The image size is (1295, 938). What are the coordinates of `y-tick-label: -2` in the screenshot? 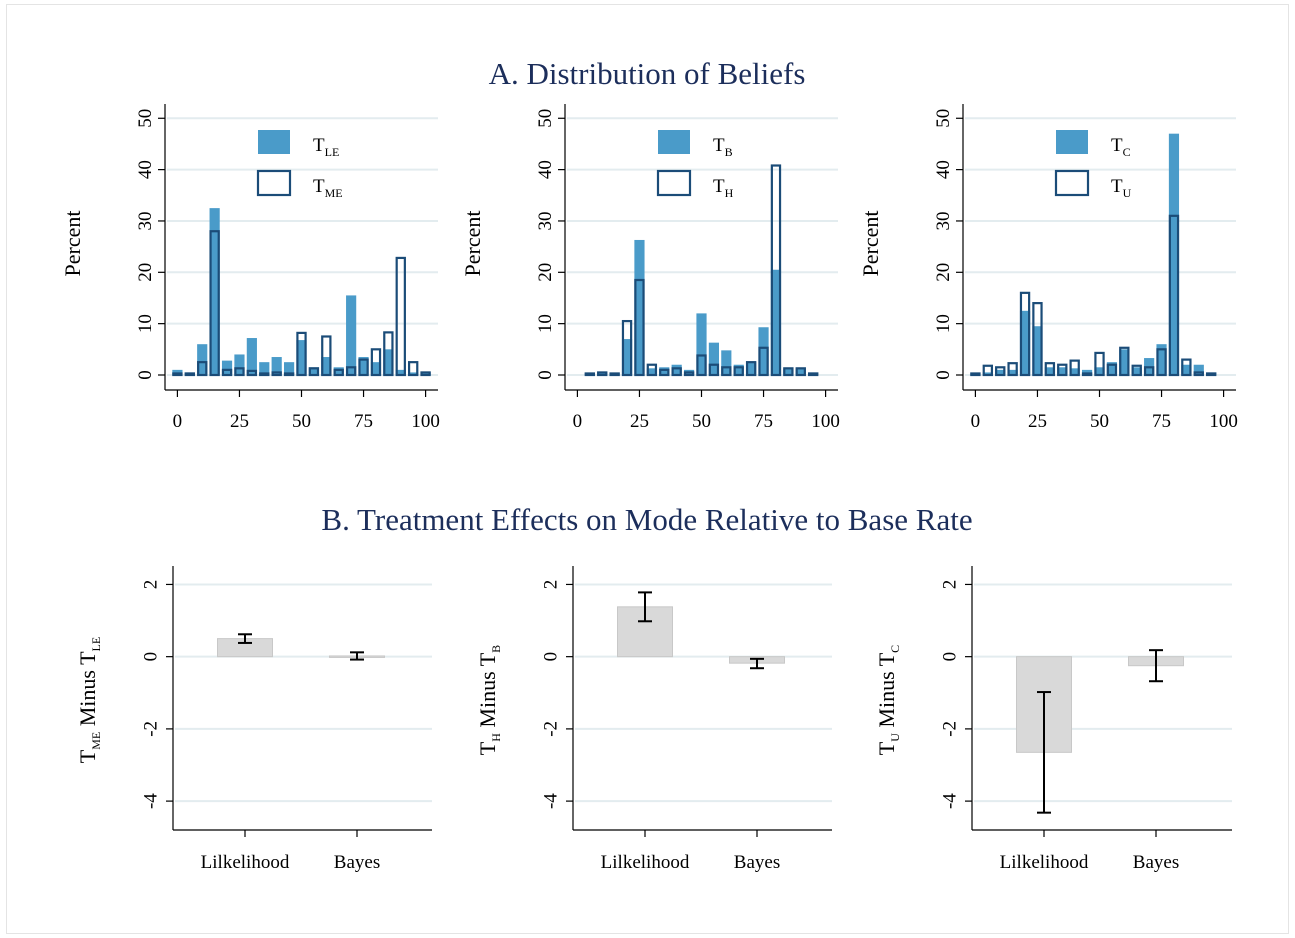 It's located at (151, 729).